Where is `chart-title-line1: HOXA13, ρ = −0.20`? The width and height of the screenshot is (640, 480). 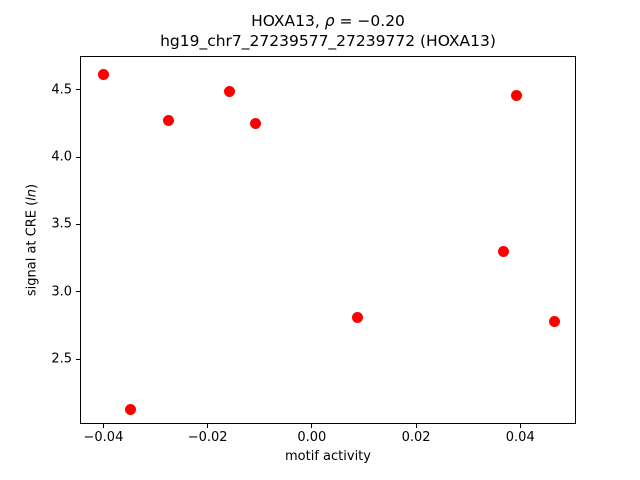 chart-title-line1: HOXA13, ρ = −0.20 is located at coordinates (328, 21).